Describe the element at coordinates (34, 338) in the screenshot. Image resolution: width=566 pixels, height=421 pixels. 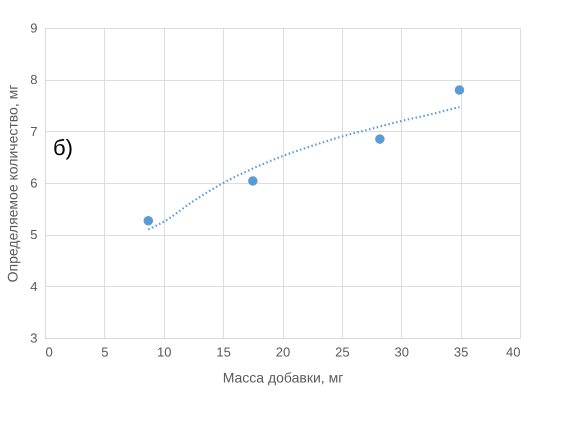
I see `y-tick-label: 3` at that location.